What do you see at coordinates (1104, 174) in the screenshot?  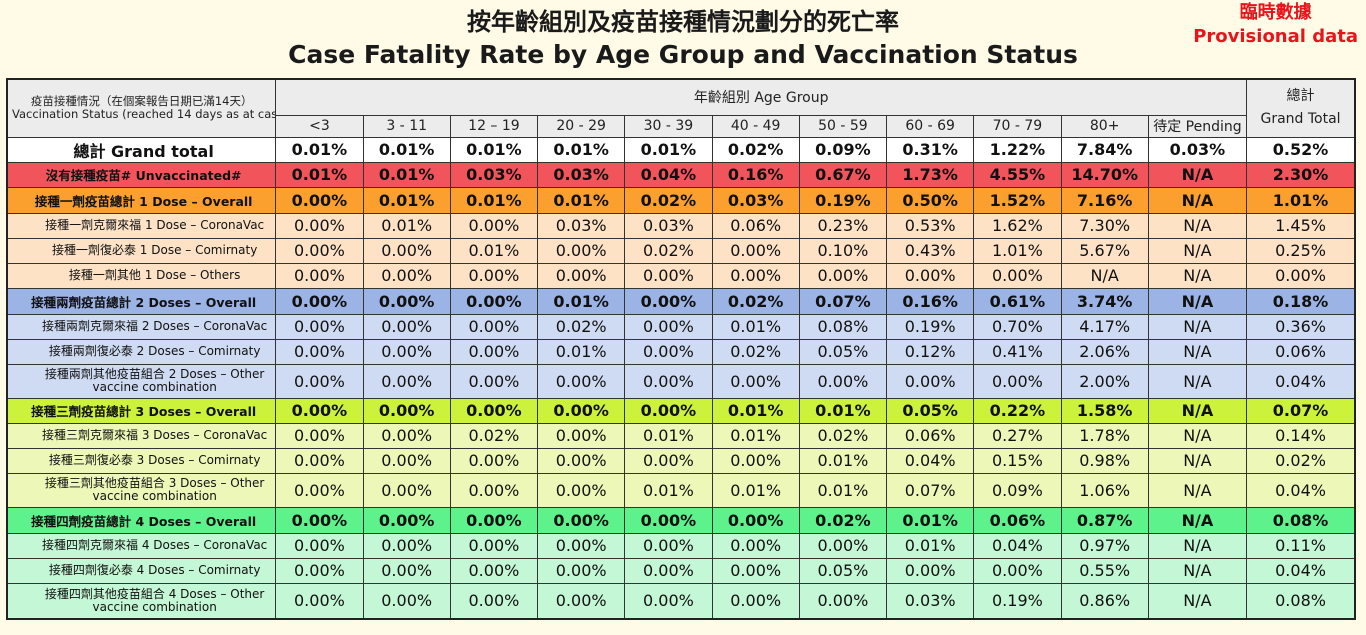 I see `rate-cell: 14.70%` at bounding box center [1104, 174].